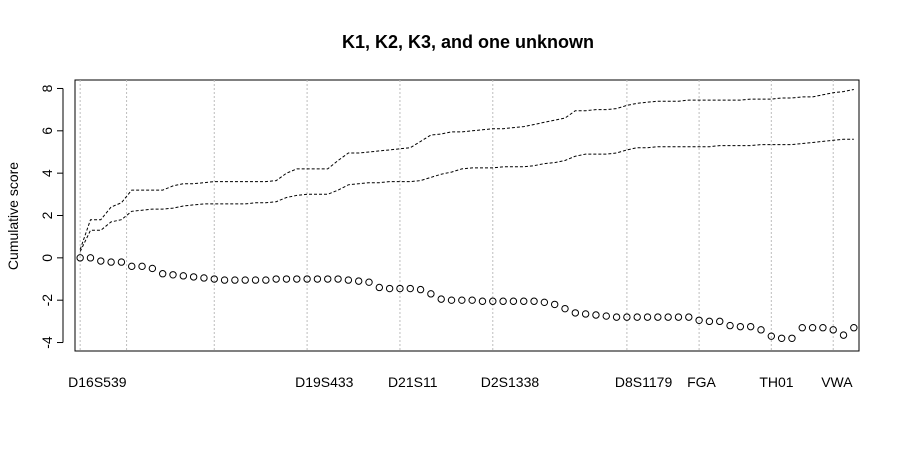 The width and height of the screenshot is (900, 450). What do you see at coordinates (324, 382) in the screenshot?
I see `marker-label: D19S433` at bounding box center [324, 382].